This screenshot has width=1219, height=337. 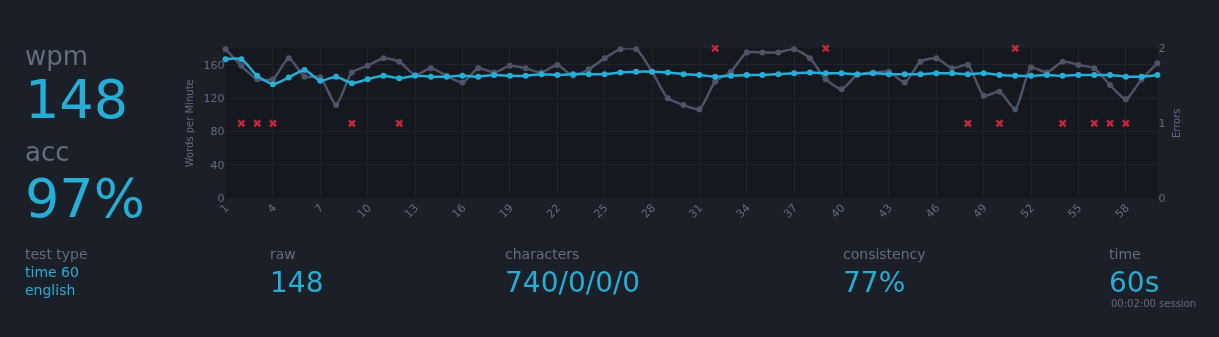 I want to click on x-tick-label: 46, so click(x=933, y=211).